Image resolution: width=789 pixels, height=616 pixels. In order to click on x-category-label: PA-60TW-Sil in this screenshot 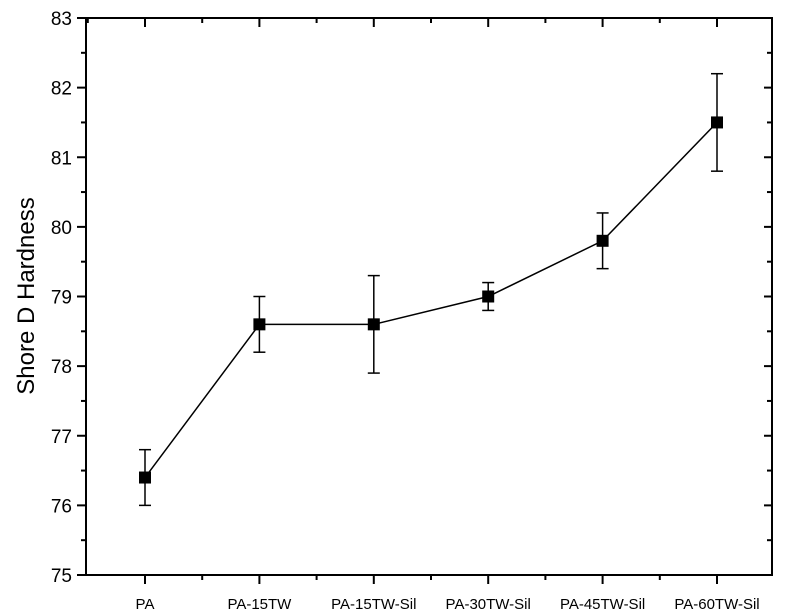, I will do `click(716, 604)`.